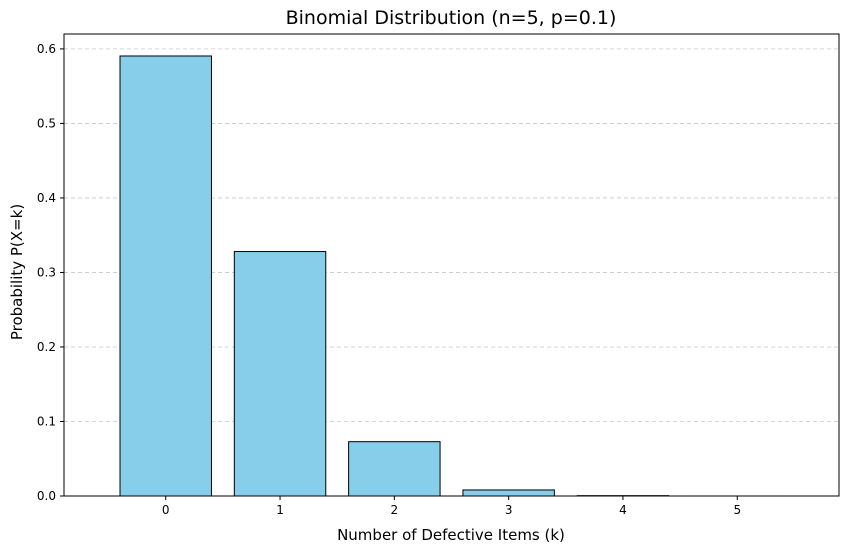 This screenshot has height=557, width=850. What do you see at coordinates (451, 18) in the screenshot?
I see `chart-title: Binomial Distribution (n=5, p=0.1)` at bounding box center [451, 18].